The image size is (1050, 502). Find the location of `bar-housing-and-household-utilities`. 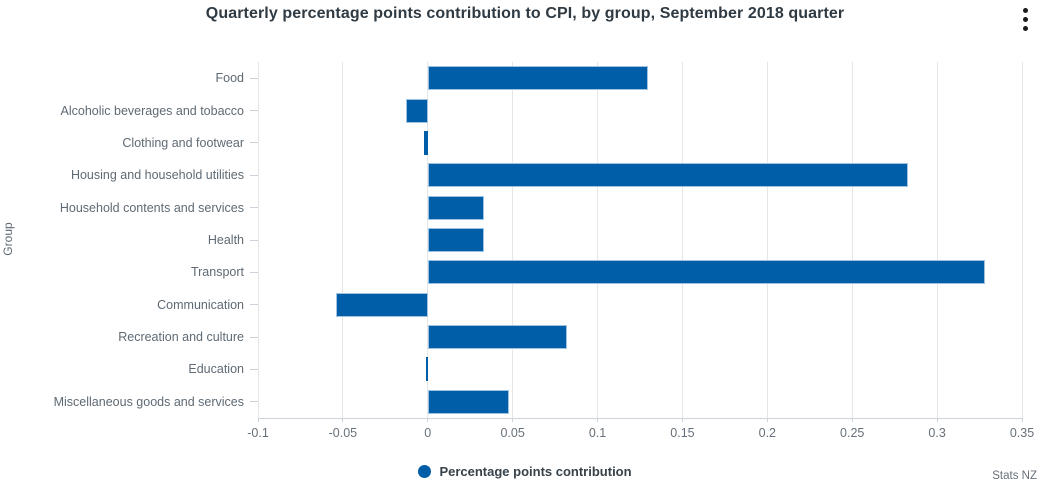

bar-housing-and-household-utilities is located at coordinates (668, 175).